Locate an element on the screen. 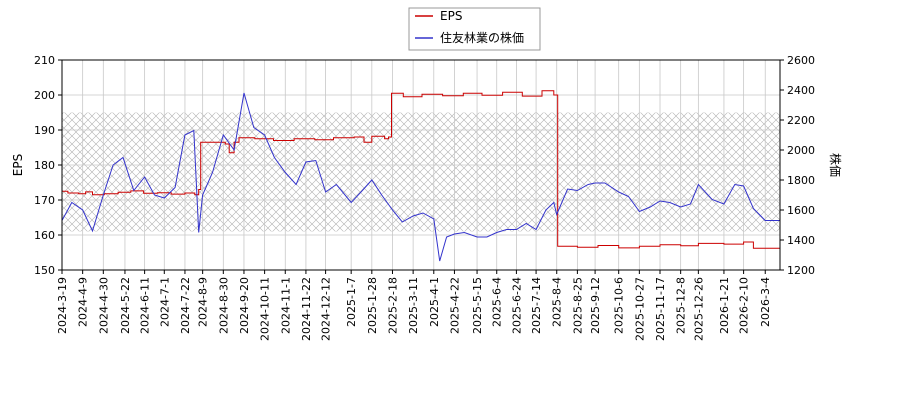  x-tick-label: 2024-6-11 is located at coordinates (145, 305).